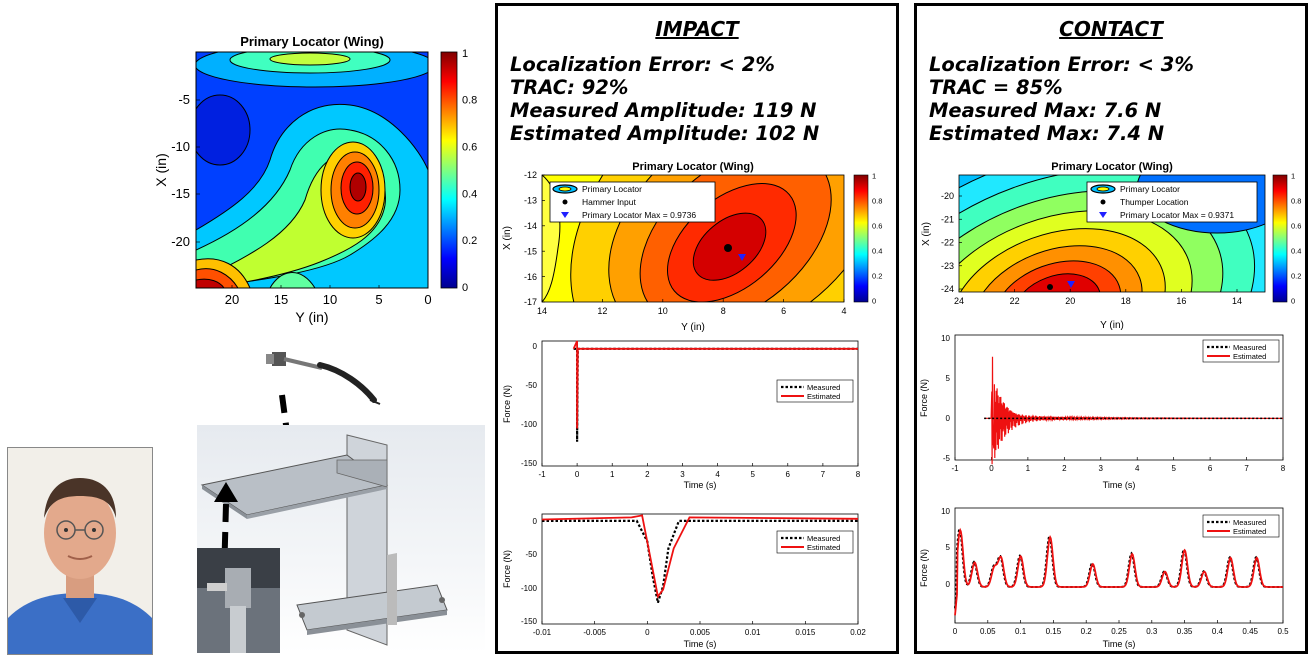  Describe the element at coordinates (1218, 631) in the screenshot. I see `contact-ts2-xtick-label: 0.4` at that location.